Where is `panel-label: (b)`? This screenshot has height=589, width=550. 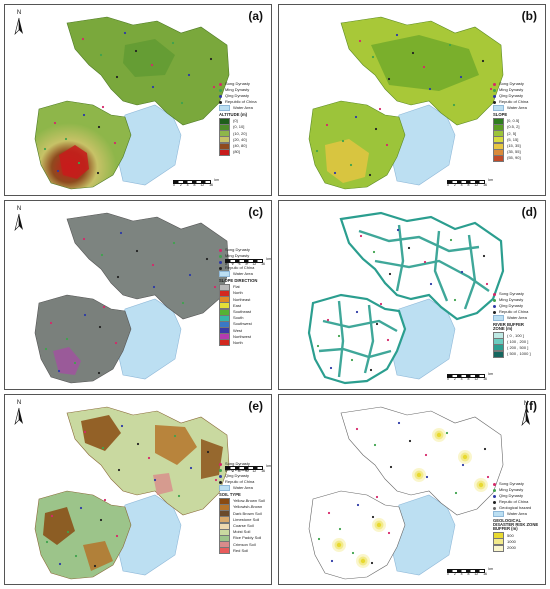 panel-label: (b) is located at coordinates (529, 16).